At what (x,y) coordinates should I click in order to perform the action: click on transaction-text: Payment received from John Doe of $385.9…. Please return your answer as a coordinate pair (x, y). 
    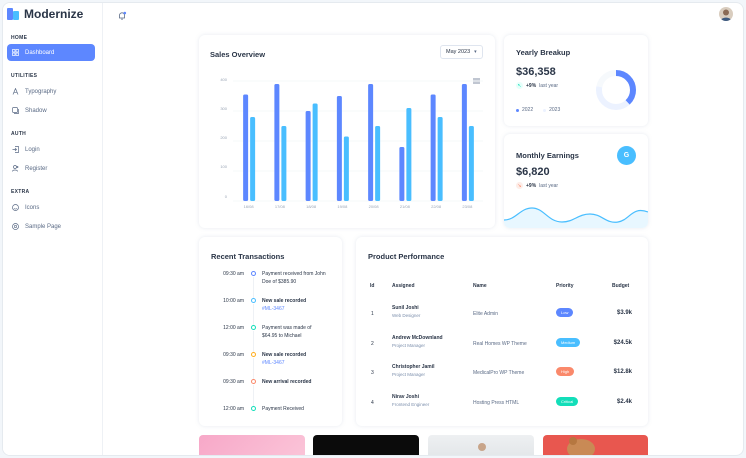
    Looking at the image, I should click on (294, 278).